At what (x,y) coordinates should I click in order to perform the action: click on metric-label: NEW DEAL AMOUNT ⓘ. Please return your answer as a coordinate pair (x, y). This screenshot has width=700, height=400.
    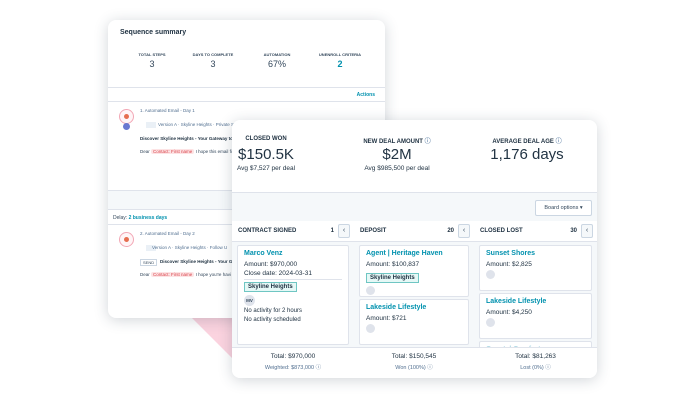
    Looking at the image, I should click on (397, 140).